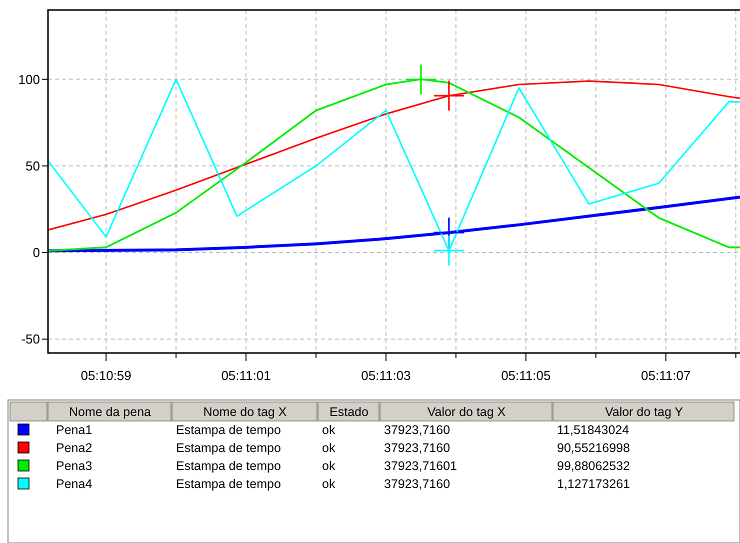 Image resolution: width=740 pixels, height=543 pixels. I want to click on y-tick-label: 50, so click(33, 166).